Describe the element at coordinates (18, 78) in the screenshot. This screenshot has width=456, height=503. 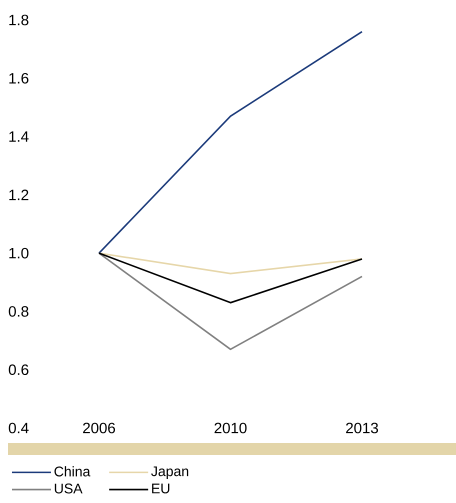
I see `y-tick-label: 1.6` at that location.